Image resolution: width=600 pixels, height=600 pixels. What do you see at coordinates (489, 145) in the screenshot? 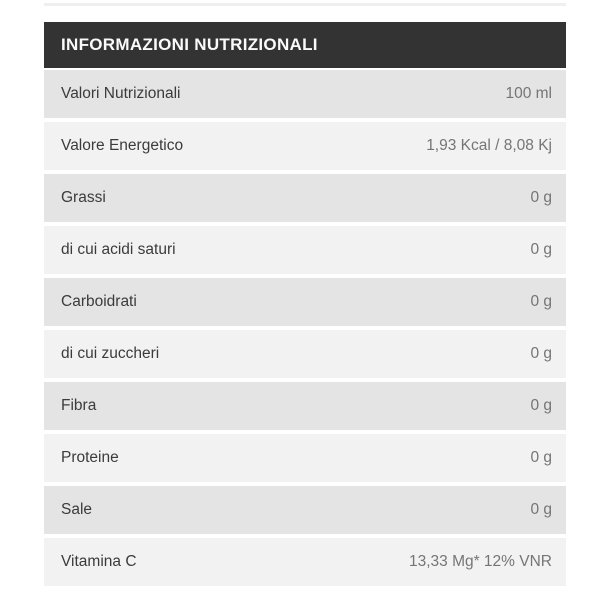
I see `row-value: 1,93 Kcal / 8,08 Kj` at bounding box center [489, 145].